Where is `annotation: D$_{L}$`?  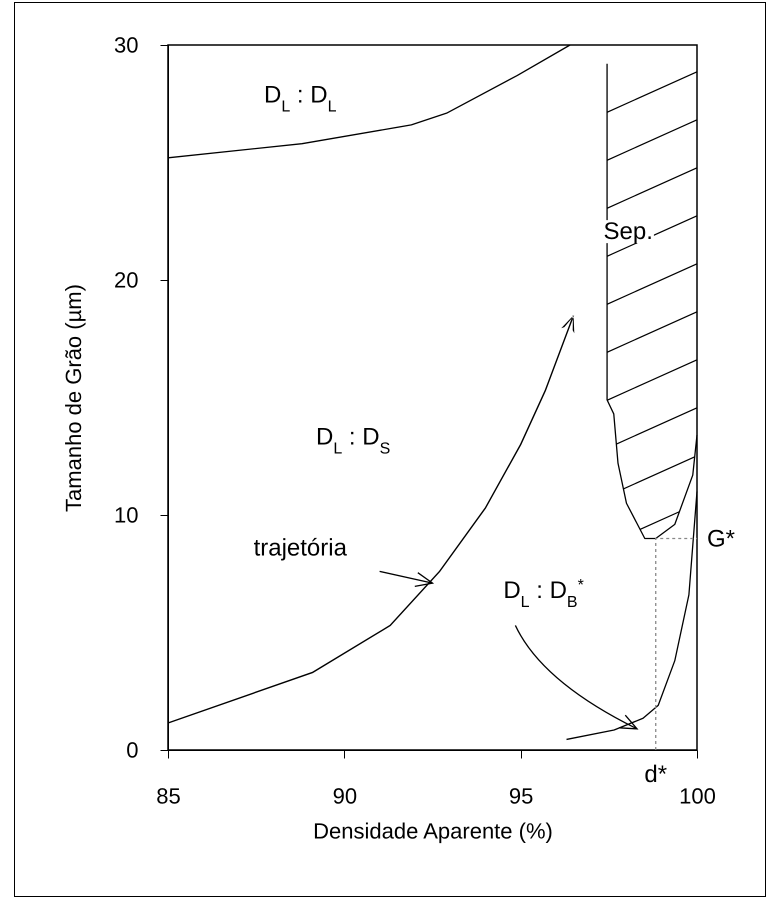
annotation: D$_{L}$ is located at coordinates (300, 98).